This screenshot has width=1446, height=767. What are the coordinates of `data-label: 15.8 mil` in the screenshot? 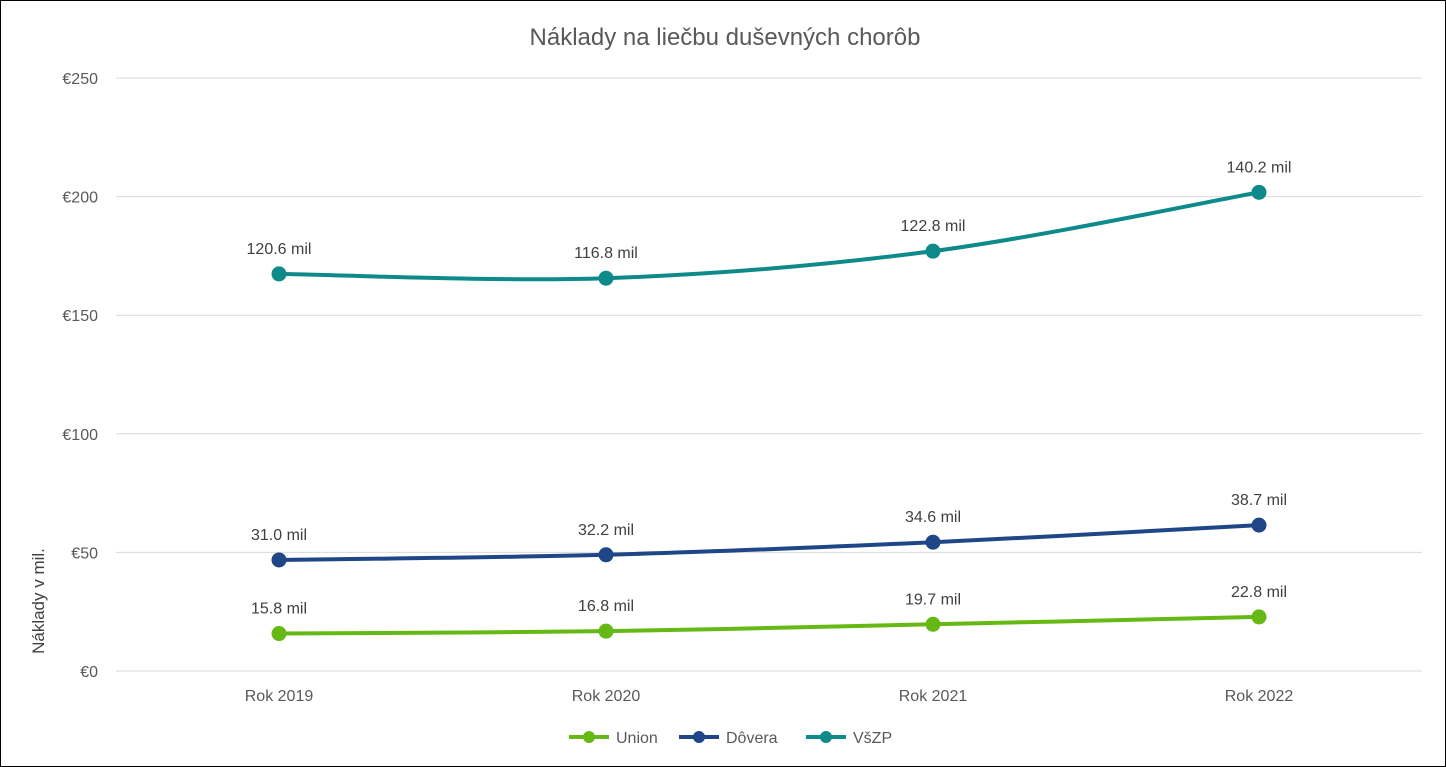 It's located at (279, 609).